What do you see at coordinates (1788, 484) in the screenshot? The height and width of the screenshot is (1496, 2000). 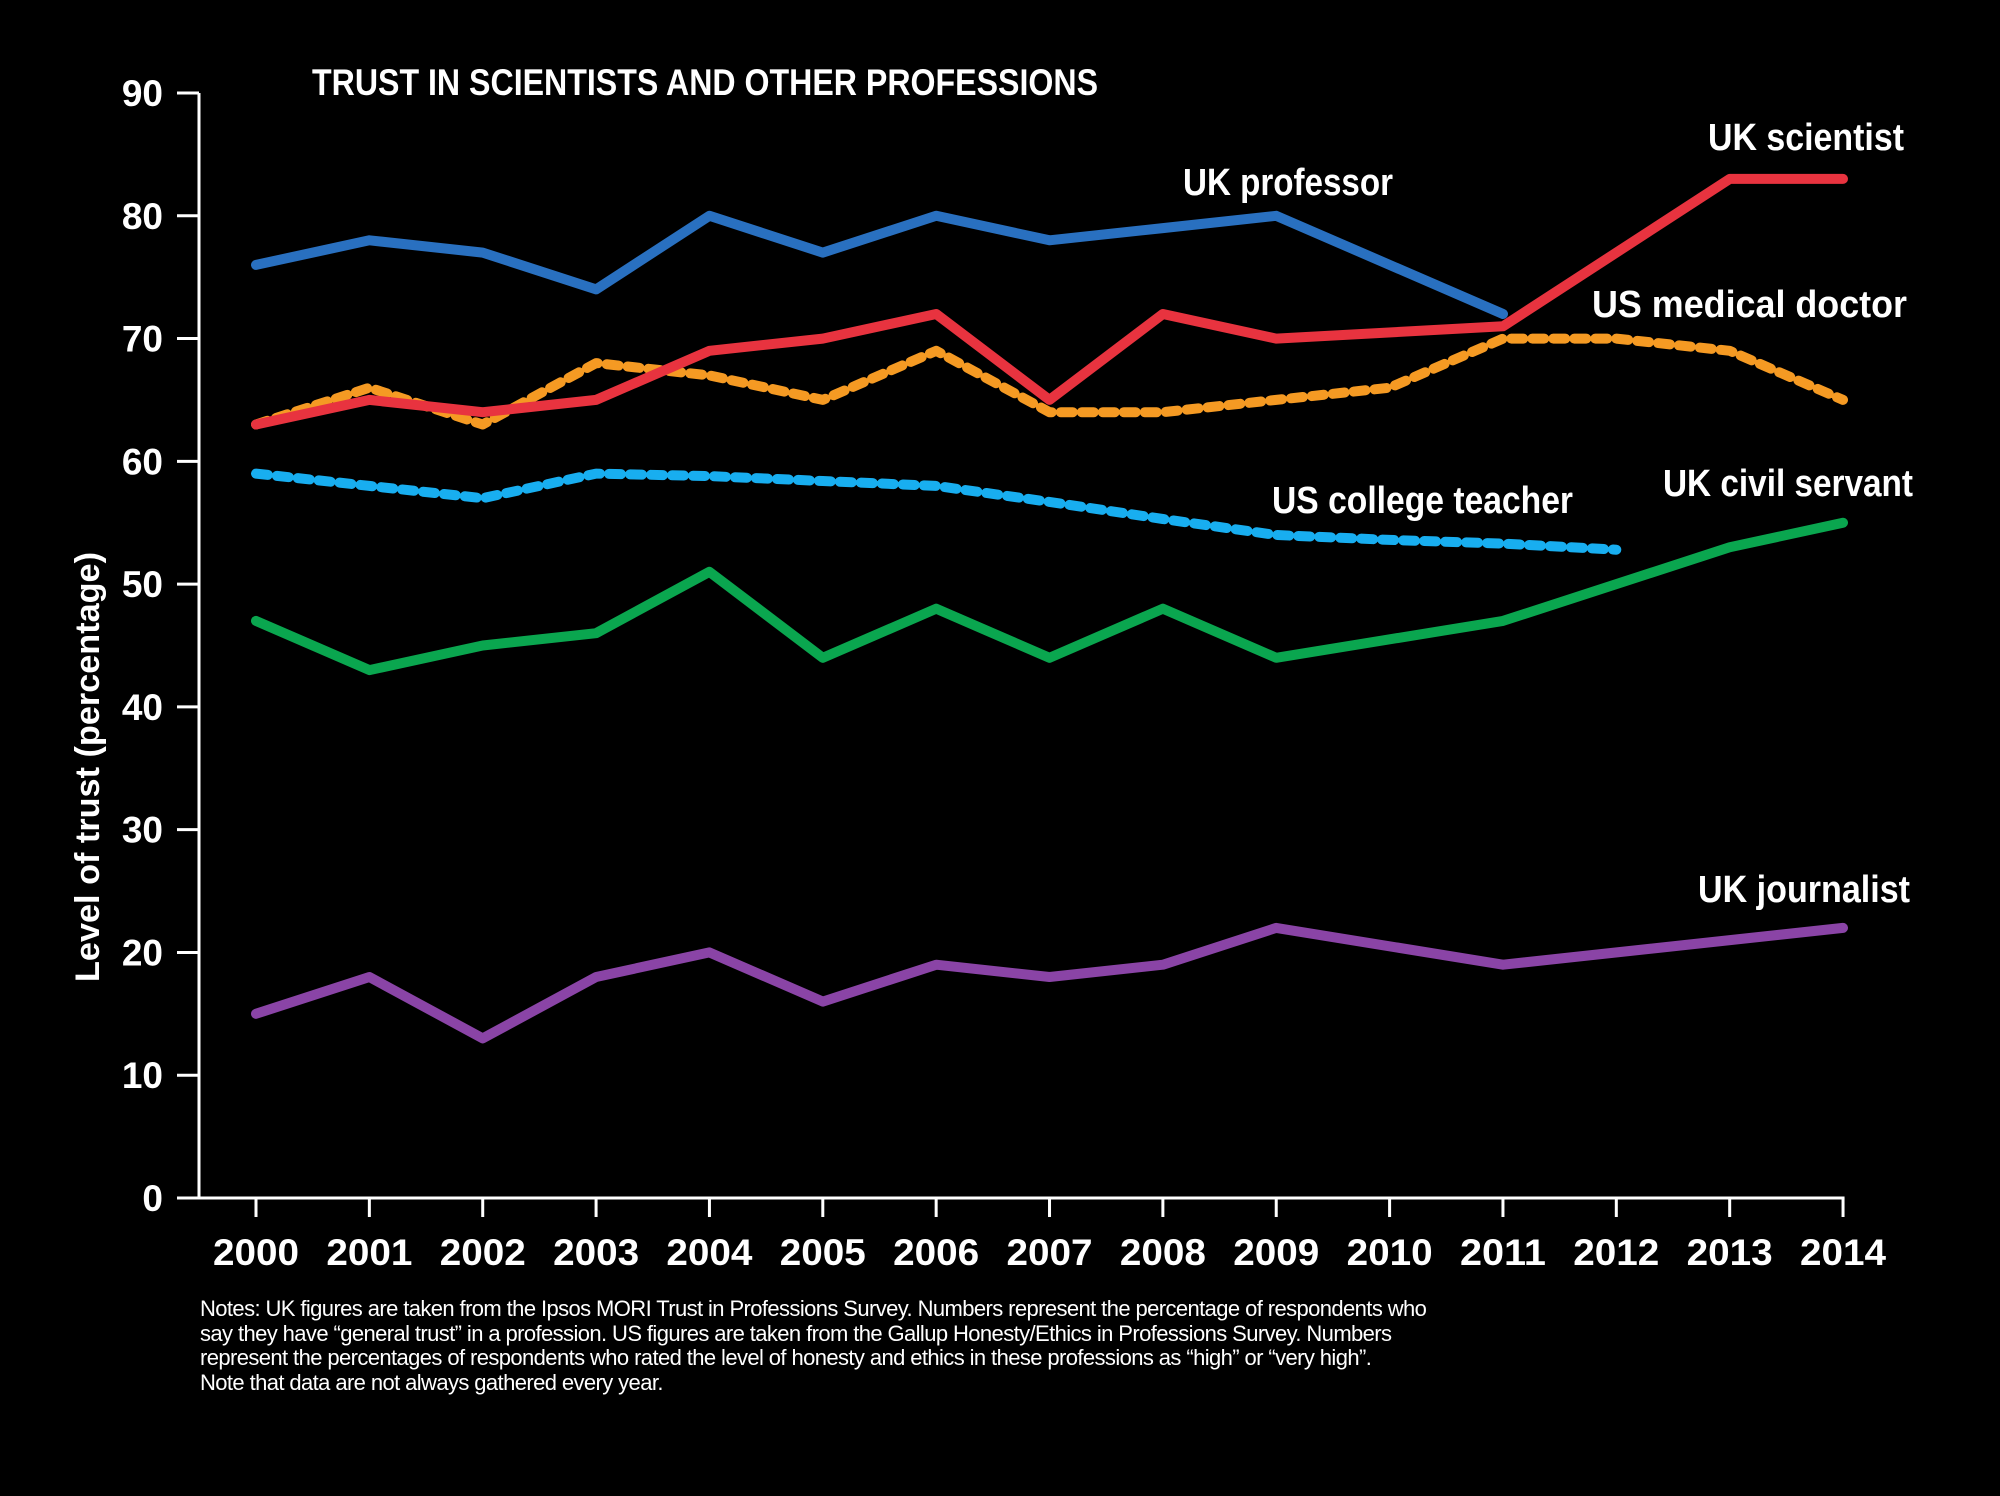 I see `series-label-uk-civil-servant: UK civil servant` at bounding box center [1788, 484].